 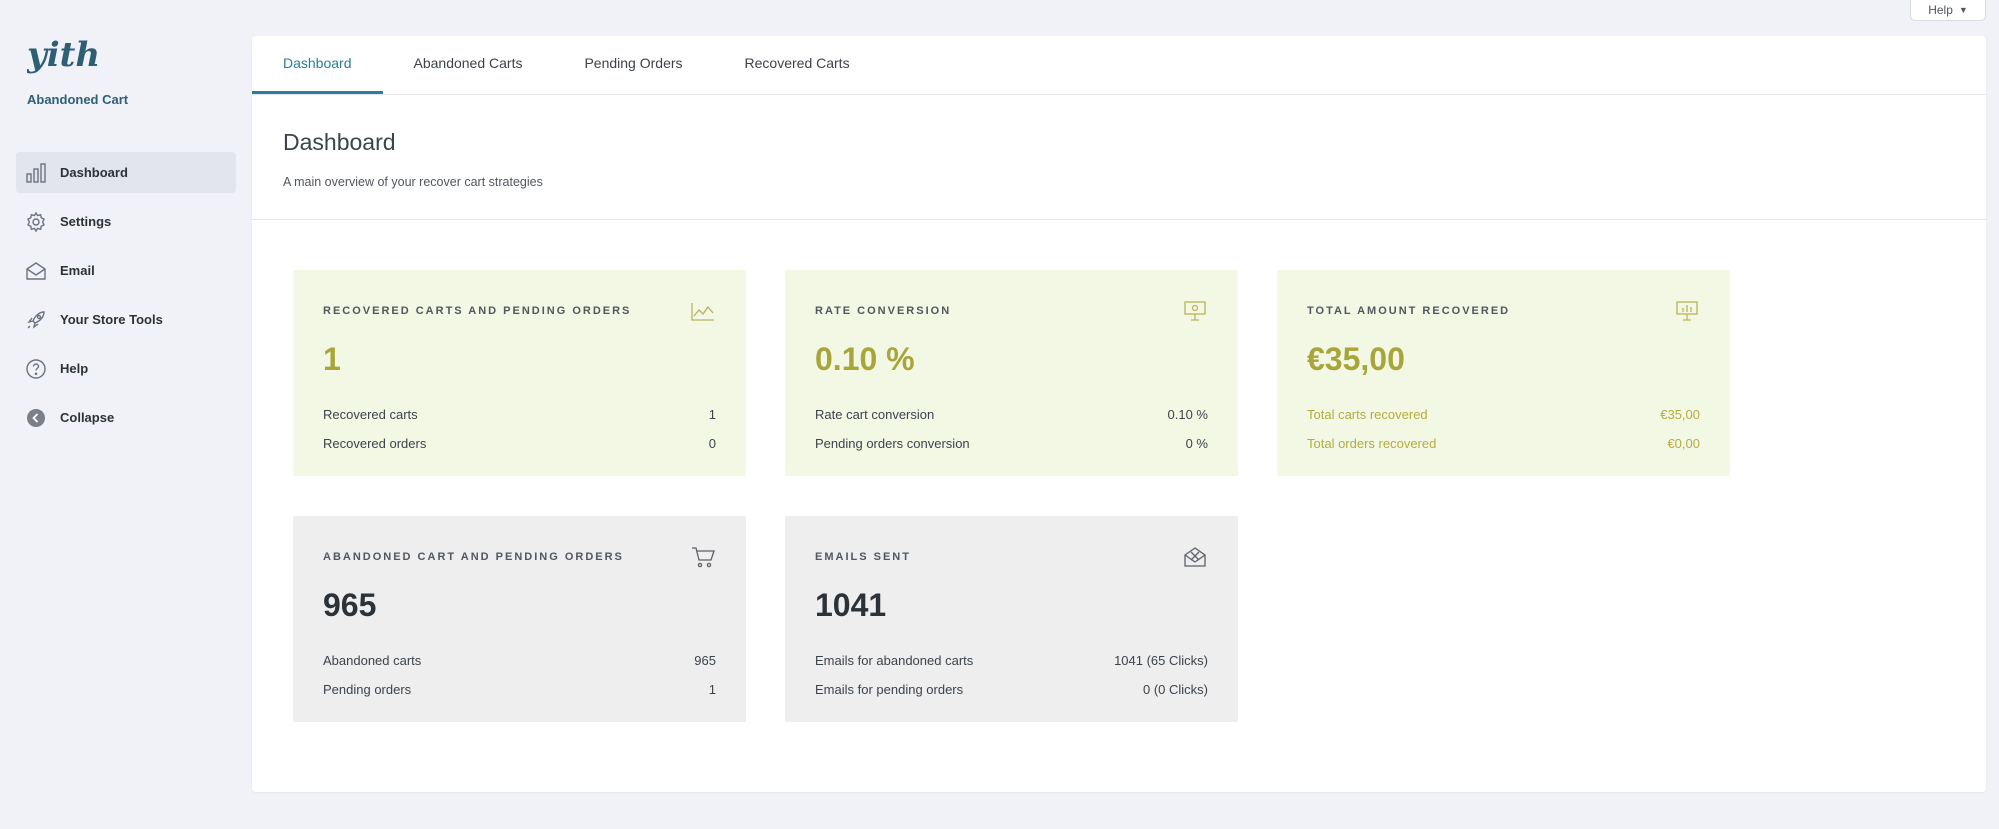 I want to click on row-value: €0,00, so click(x=1683, y=443).